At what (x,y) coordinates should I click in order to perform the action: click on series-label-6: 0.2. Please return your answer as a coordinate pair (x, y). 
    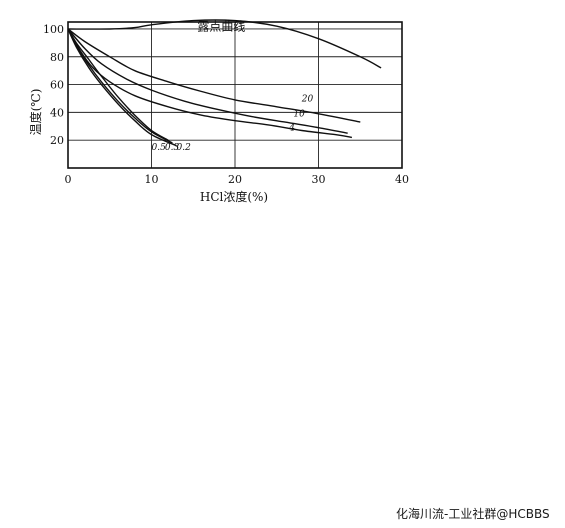
    Looking at the image, I should click on (184, 148).